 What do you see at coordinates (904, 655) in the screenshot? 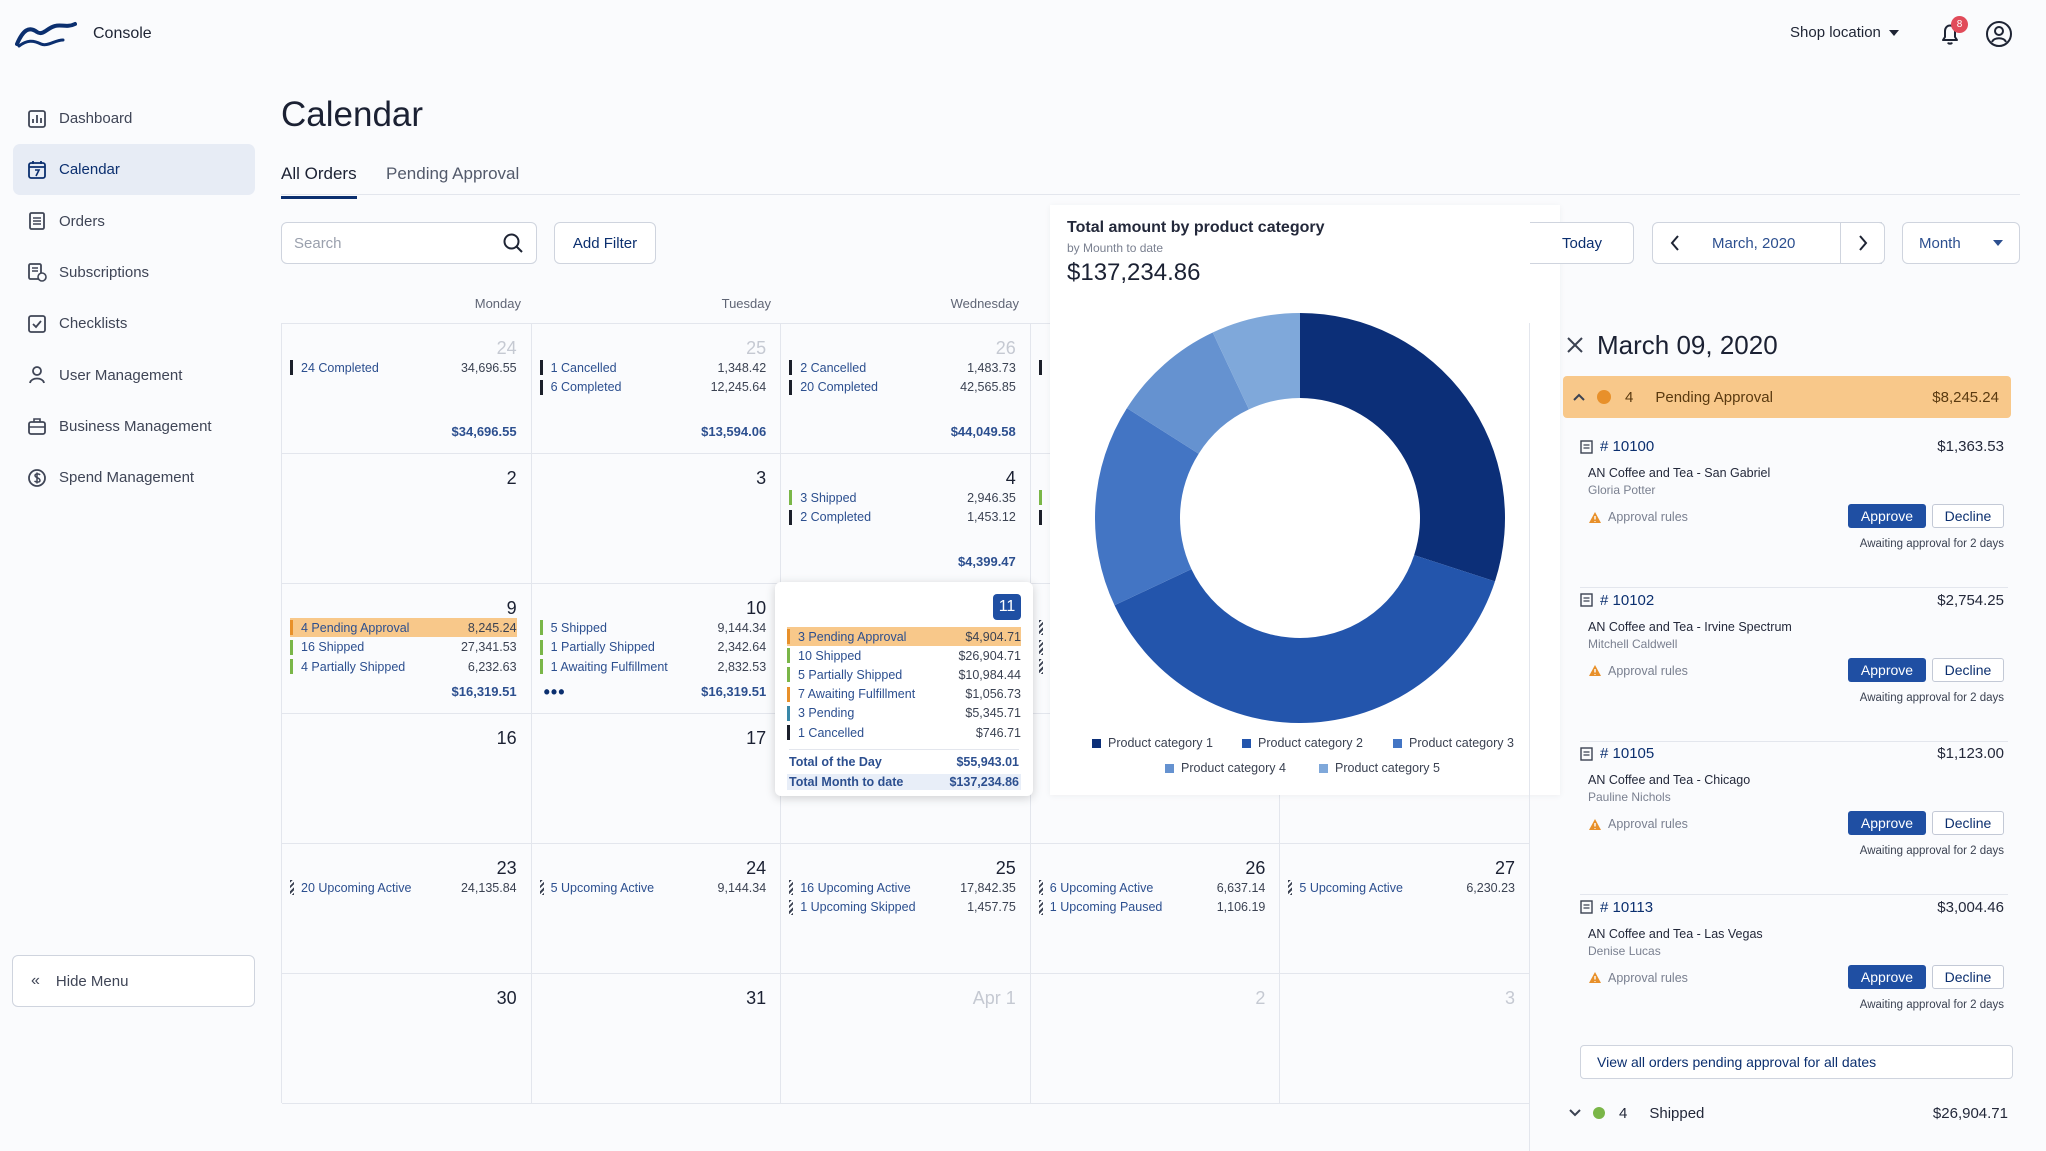
I see `popover-order-summary: 10 Shipped $26,904.71` at bounding box center [904, 655].